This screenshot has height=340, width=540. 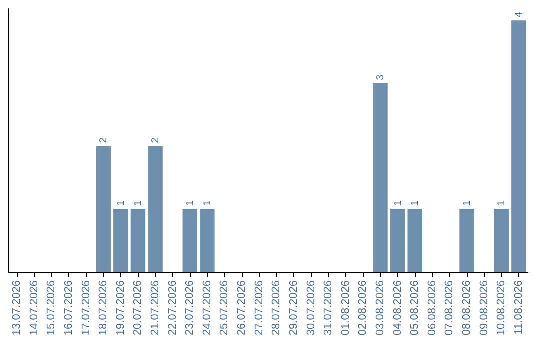 What do you see at coordinates (484, 308) in the screenshot?
I see `x-tick-label: 09.08.2026` at bounding box center [484, 308].